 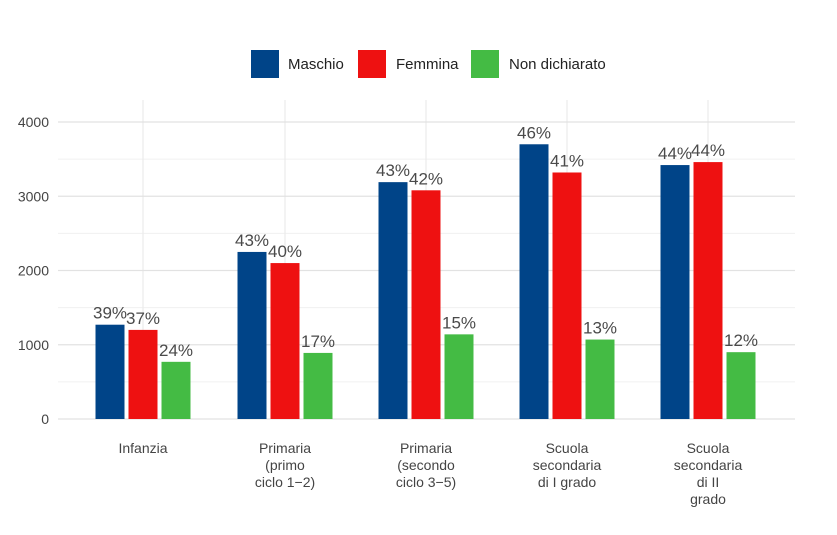 What do you see at coordinates (33, 122) in the screenshot?
I see `y-tick-label: 4000` at bounding box center [33, 122].